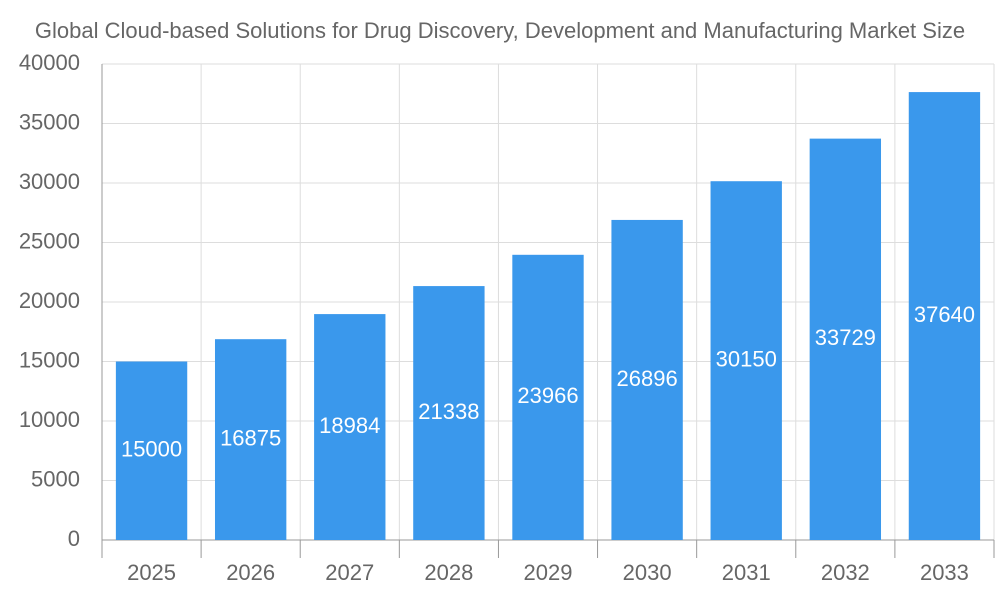 This screenshot has width=1000, height=600. I want to click on x-tick-label: 2032, so click(845, 572).